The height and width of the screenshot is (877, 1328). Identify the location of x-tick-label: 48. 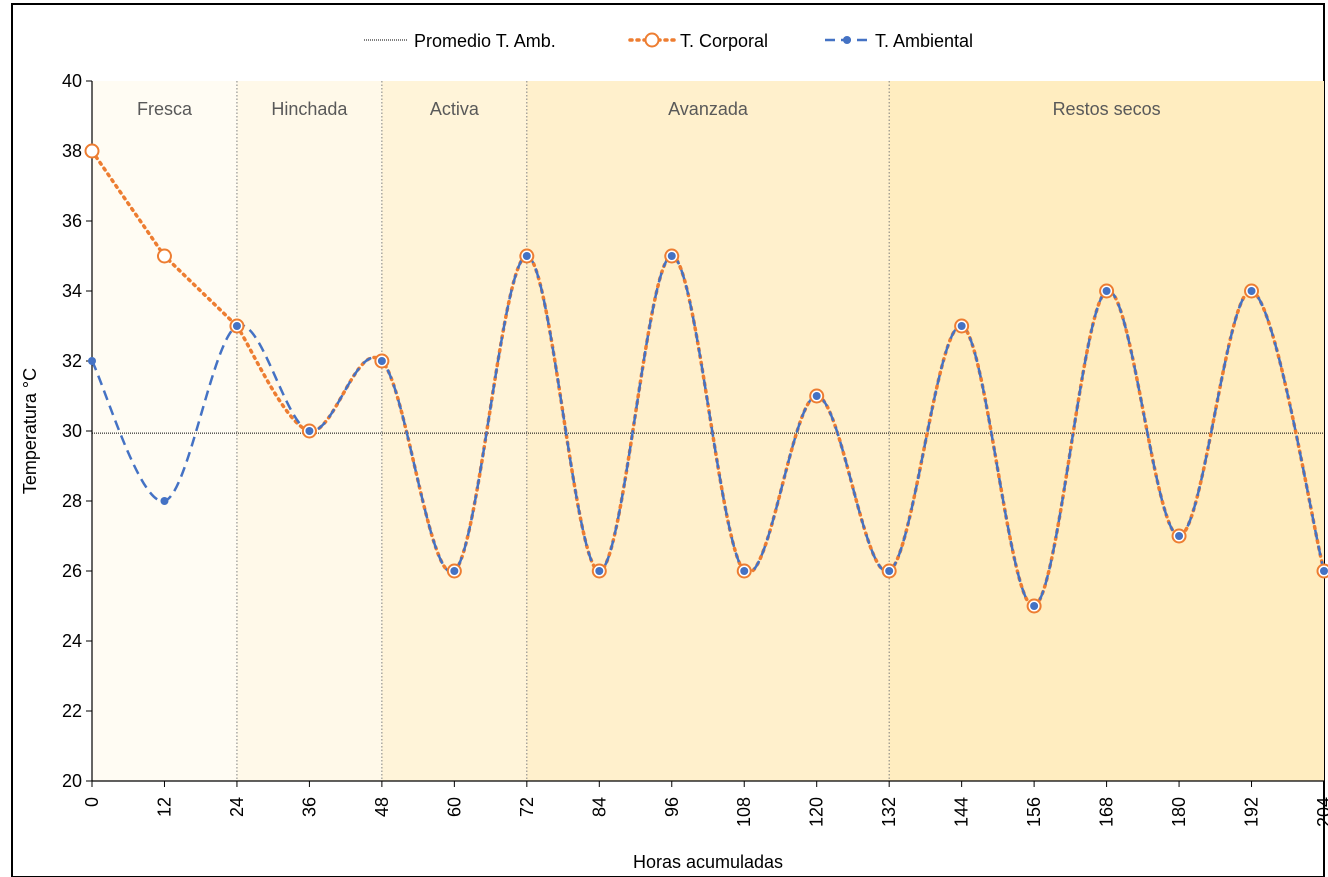
(382, 807).